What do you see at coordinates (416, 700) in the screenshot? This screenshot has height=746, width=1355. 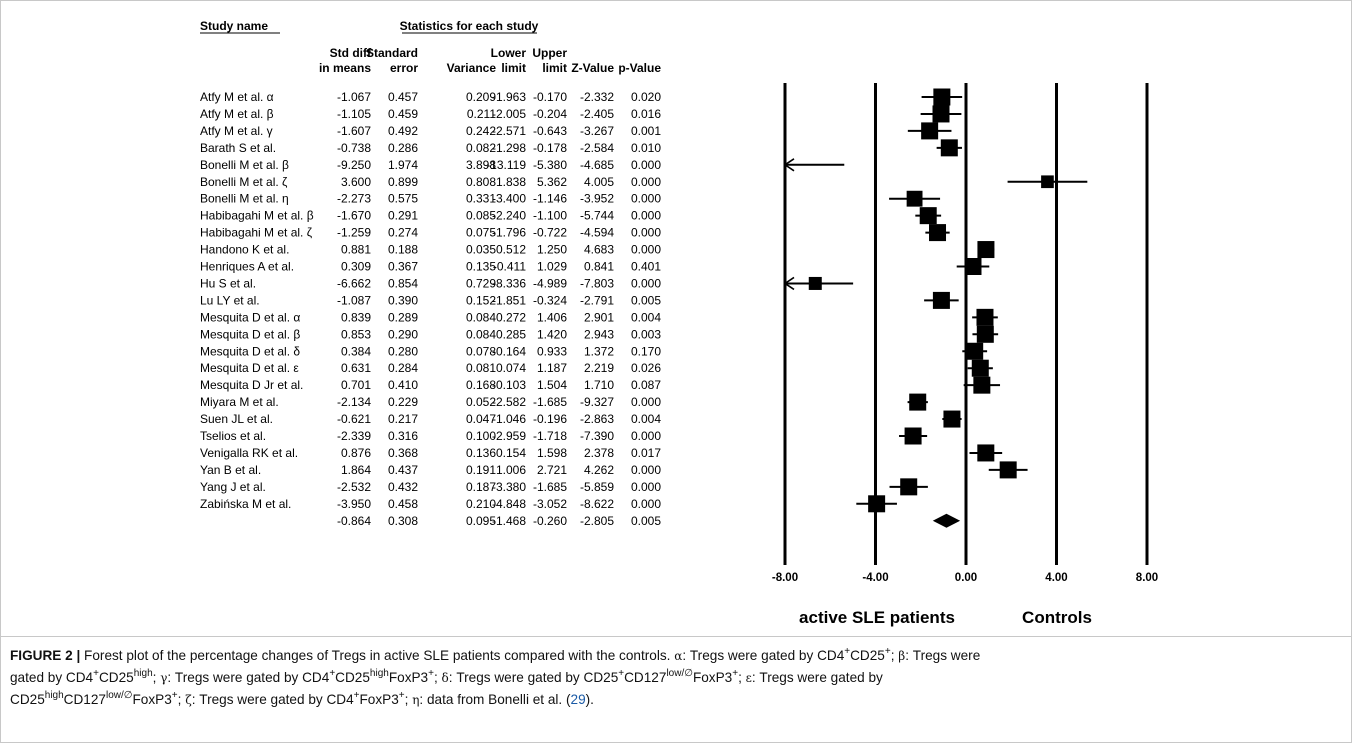 I see `caption-symbol: η` at bounding box center [416, 700].